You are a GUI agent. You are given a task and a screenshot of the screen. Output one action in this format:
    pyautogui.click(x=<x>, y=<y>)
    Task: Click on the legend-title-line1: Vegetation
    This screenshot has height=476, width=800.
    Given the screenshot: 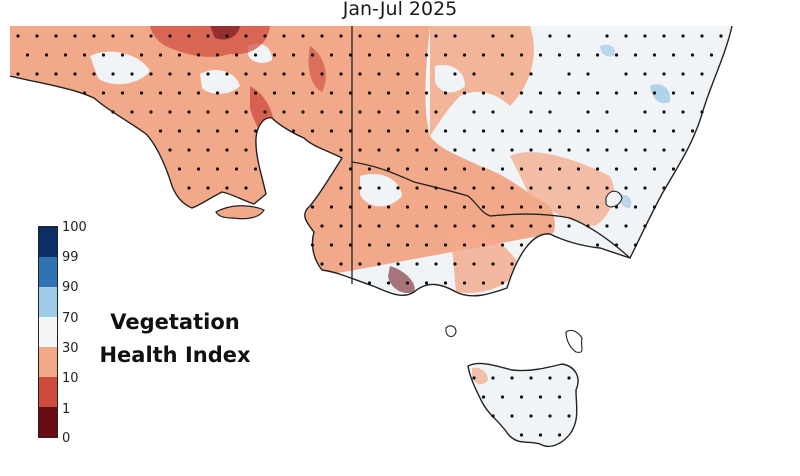 What is the action you would take?
    pyautogui.click(x=175, y=322)
    